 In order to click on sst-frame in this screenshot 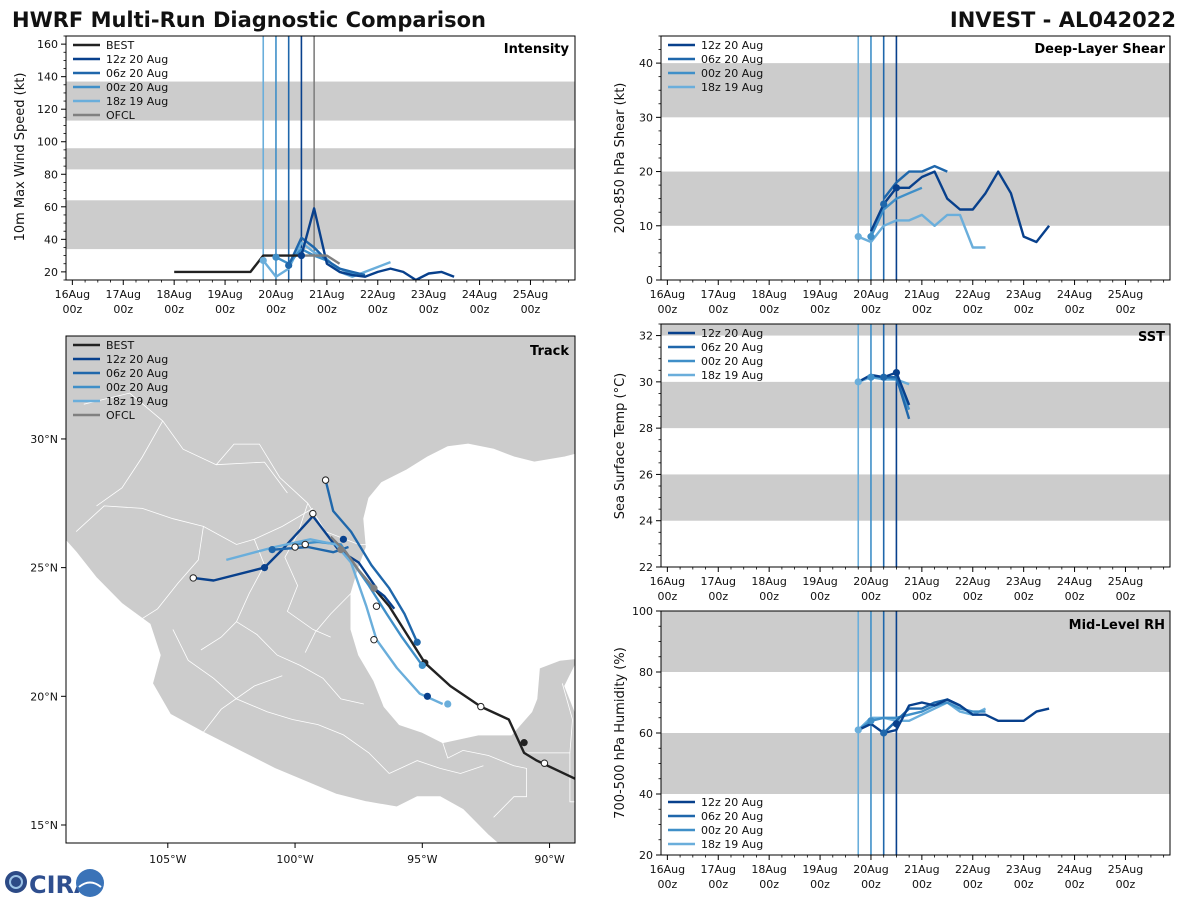, I will do `click(915, 445)`.